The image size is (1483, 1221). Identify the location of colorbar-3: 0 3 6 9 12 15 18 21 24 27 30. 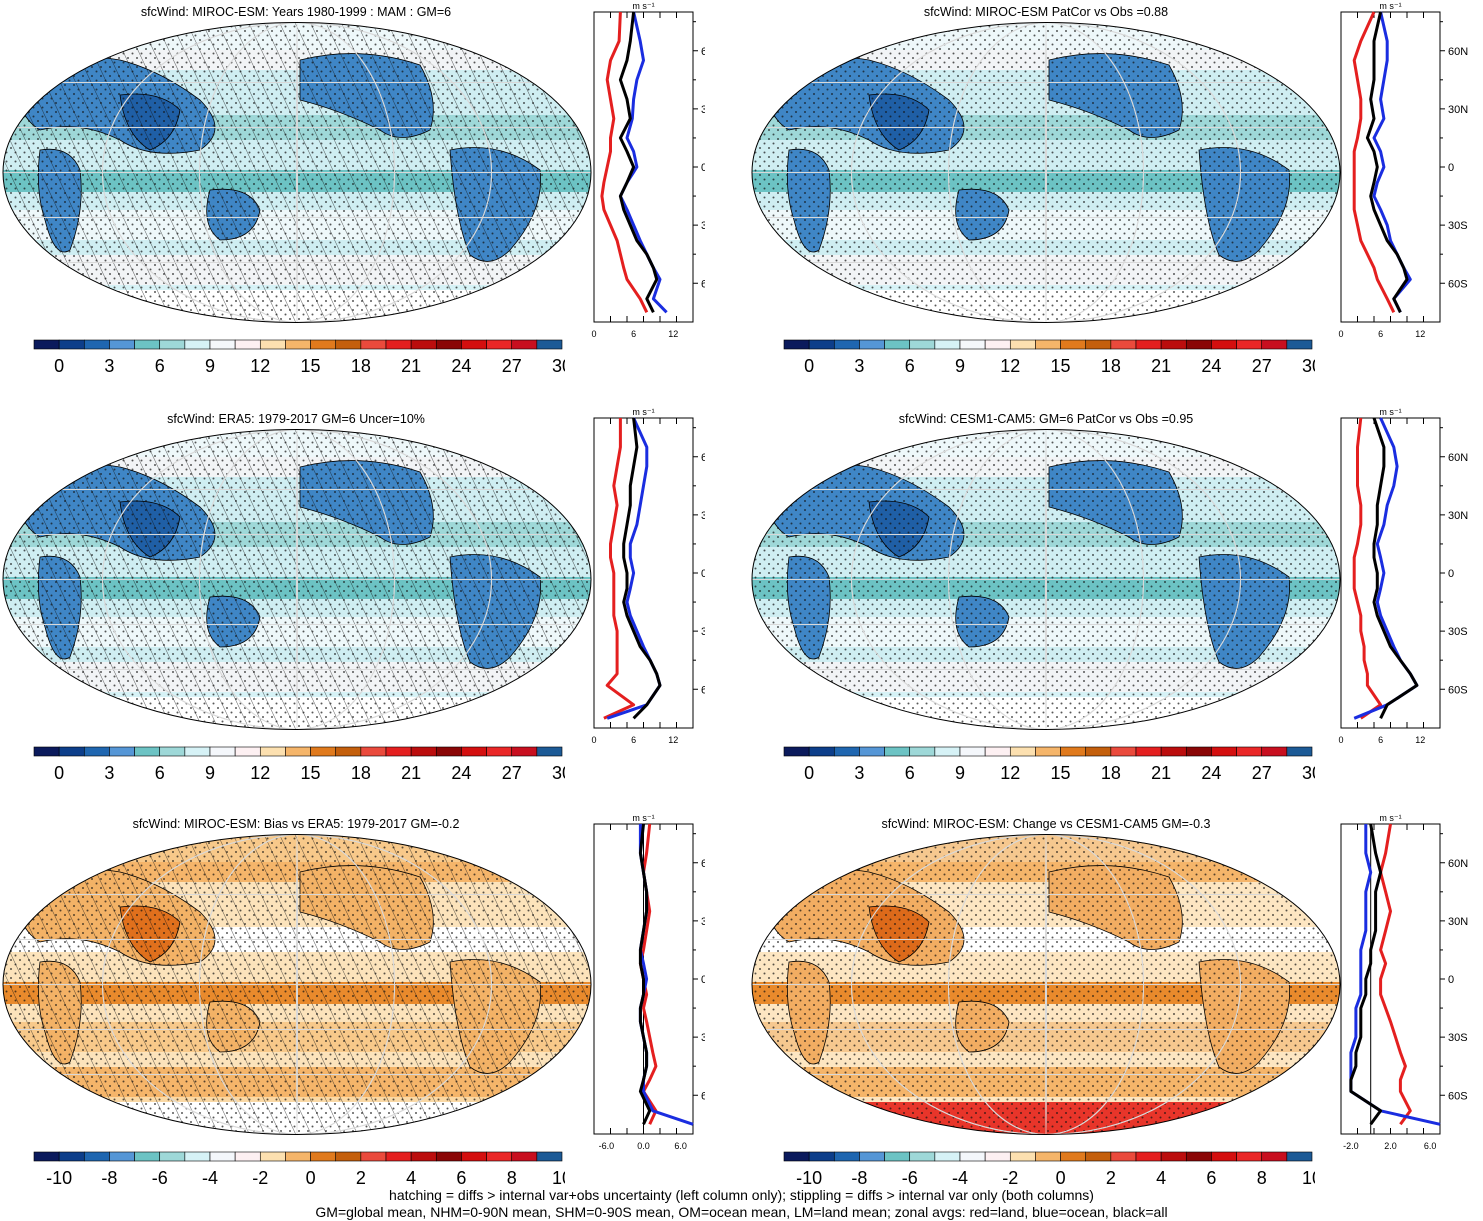
(299, 764).